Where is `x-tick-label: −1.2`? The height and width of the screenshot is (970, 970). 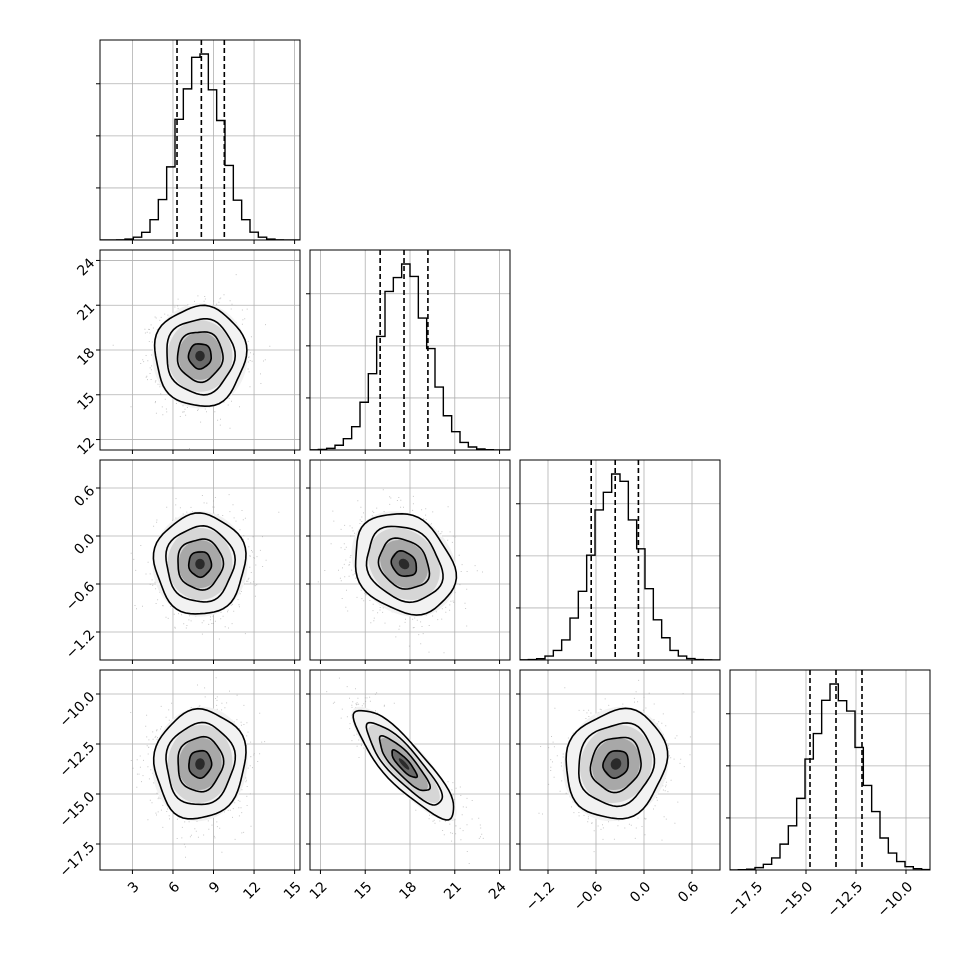
x-tick-label: −1.2 is located at coordinates (540, 896).